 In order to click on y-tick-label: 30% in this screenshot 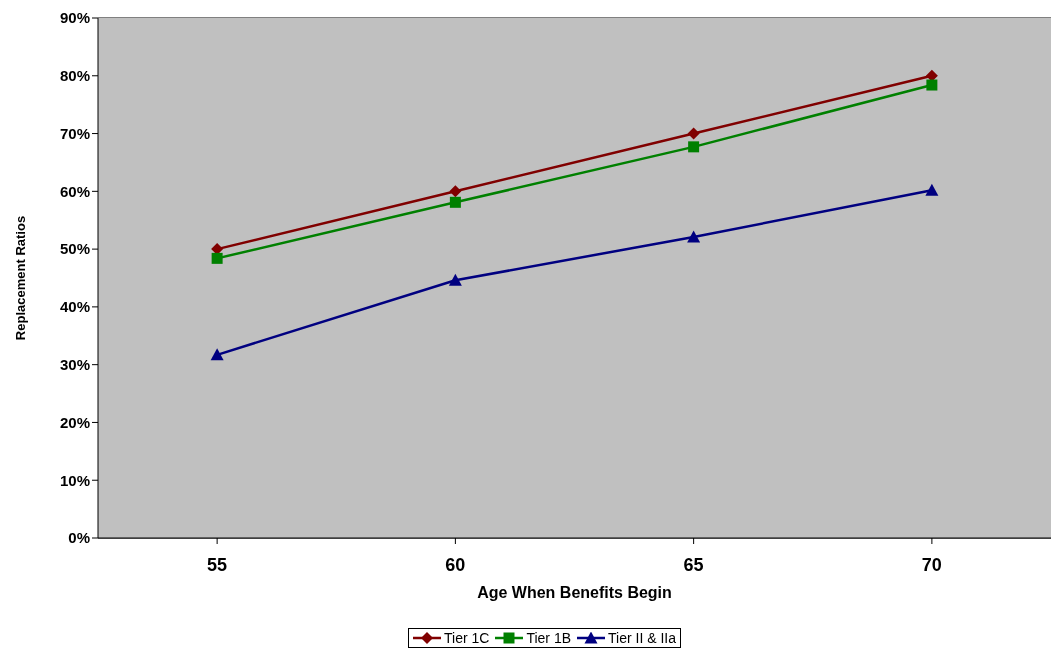, I will do `click(74, 364)`.